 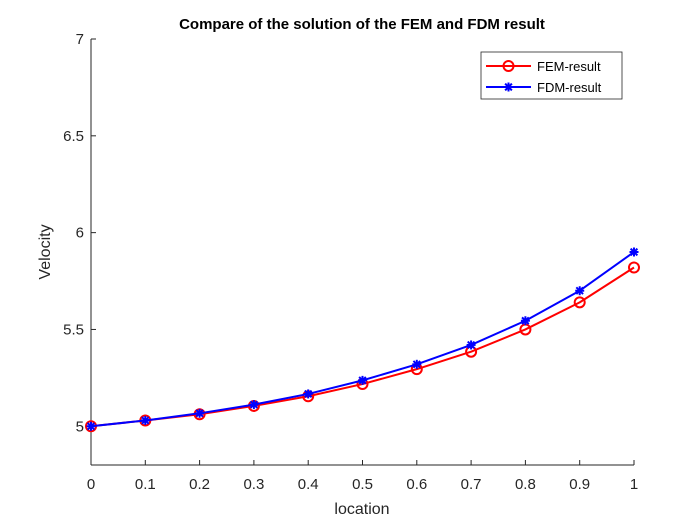 I want to click on legend-marker-fdm-result, so click(x=508, y=87).